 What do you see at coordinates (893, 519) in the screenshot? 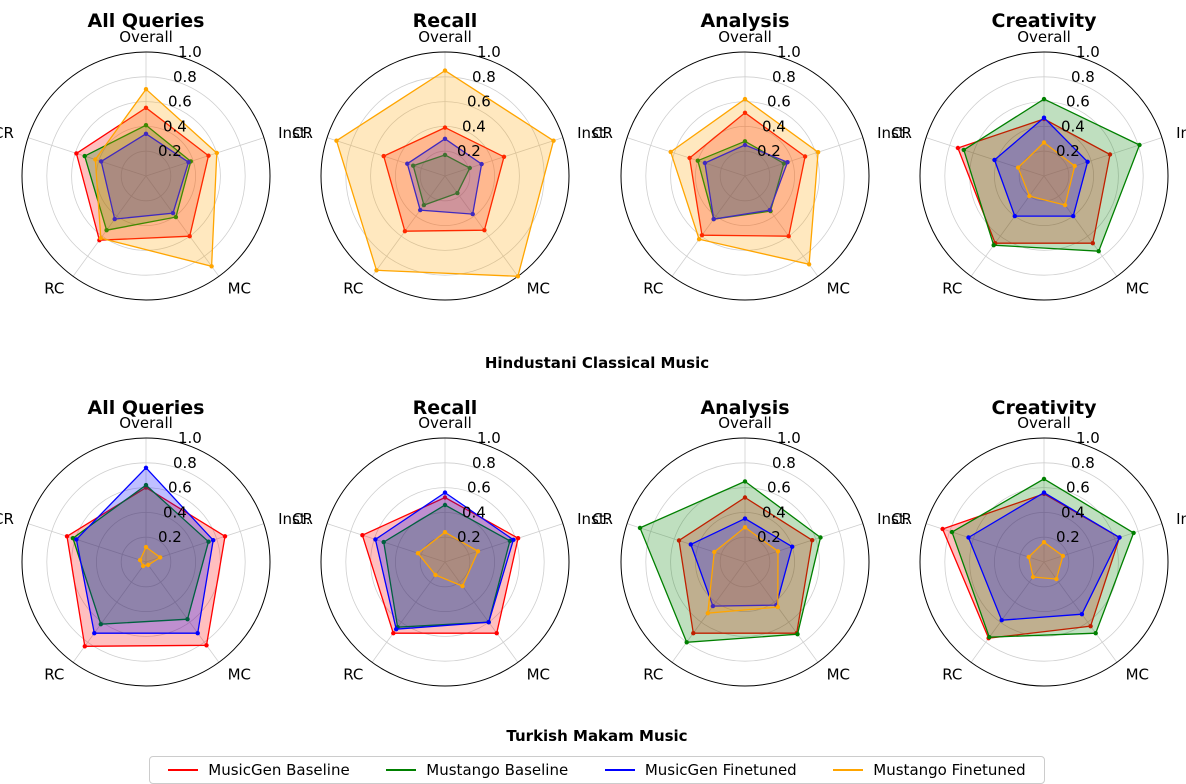
I see `axis-label-inst: Inst.` at bounding box center [893, 519].